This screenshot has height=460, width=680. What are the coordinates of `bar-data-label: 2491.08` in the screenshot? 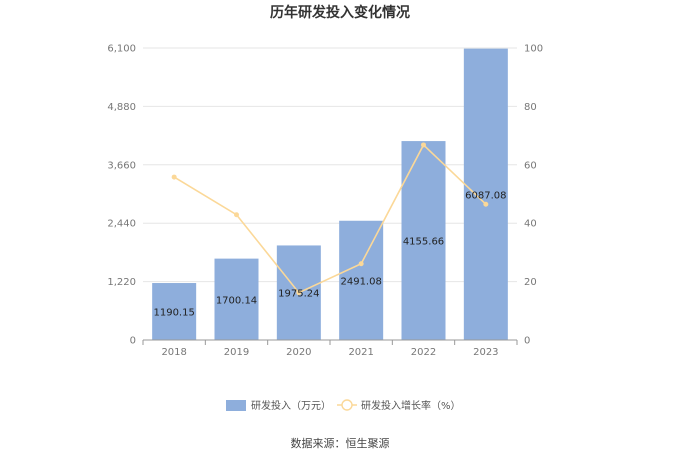 It's located at (360, 281).